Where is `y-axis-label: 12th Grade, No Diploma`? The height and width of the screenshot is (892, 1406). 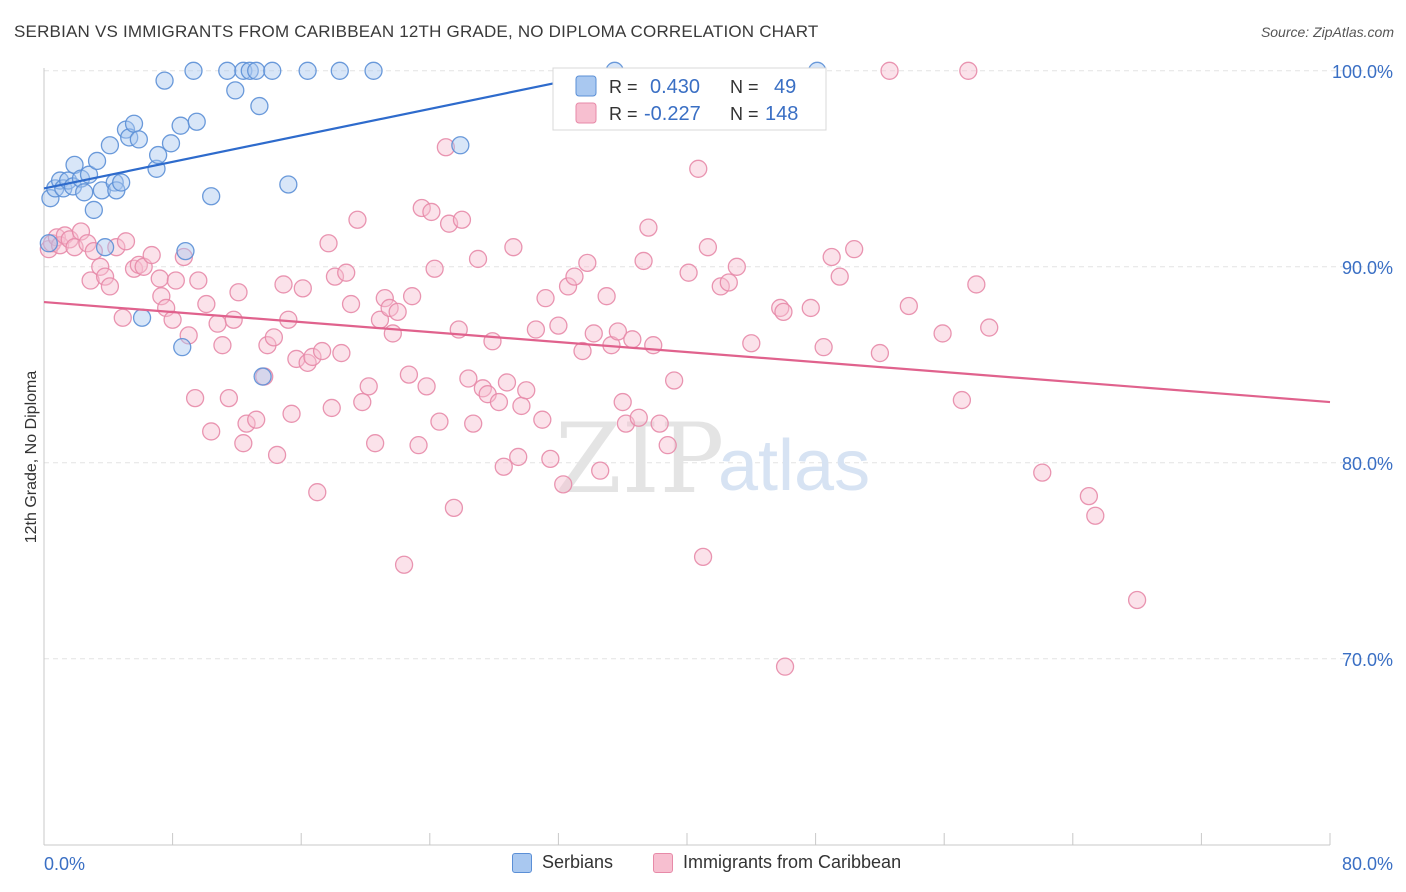
y-axis-label: 12th Grade, No Diploma is located at coordinates (31, 457).